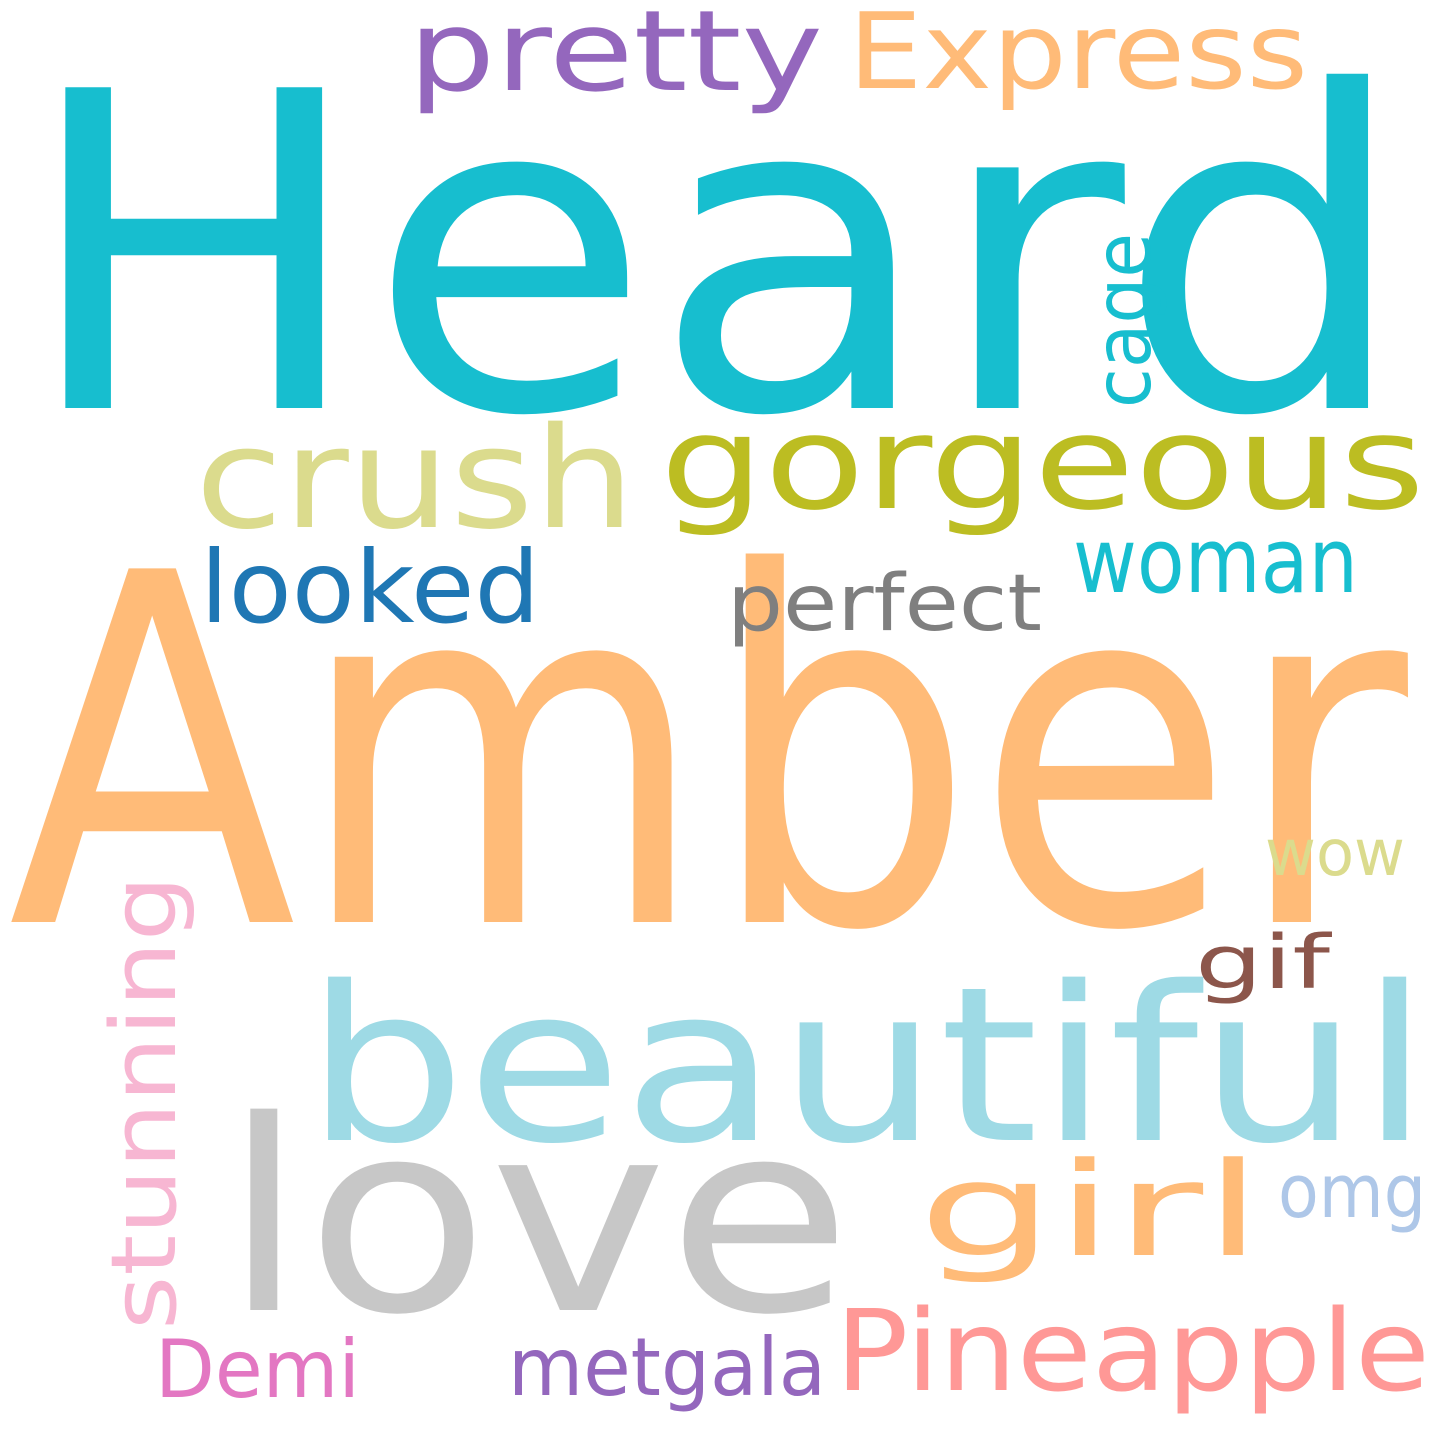 This screenshot has width=1440, height=1440. Describe the element at coordinates (1264, 963) in the screenshot. I see `word-gif: gif` at that location.